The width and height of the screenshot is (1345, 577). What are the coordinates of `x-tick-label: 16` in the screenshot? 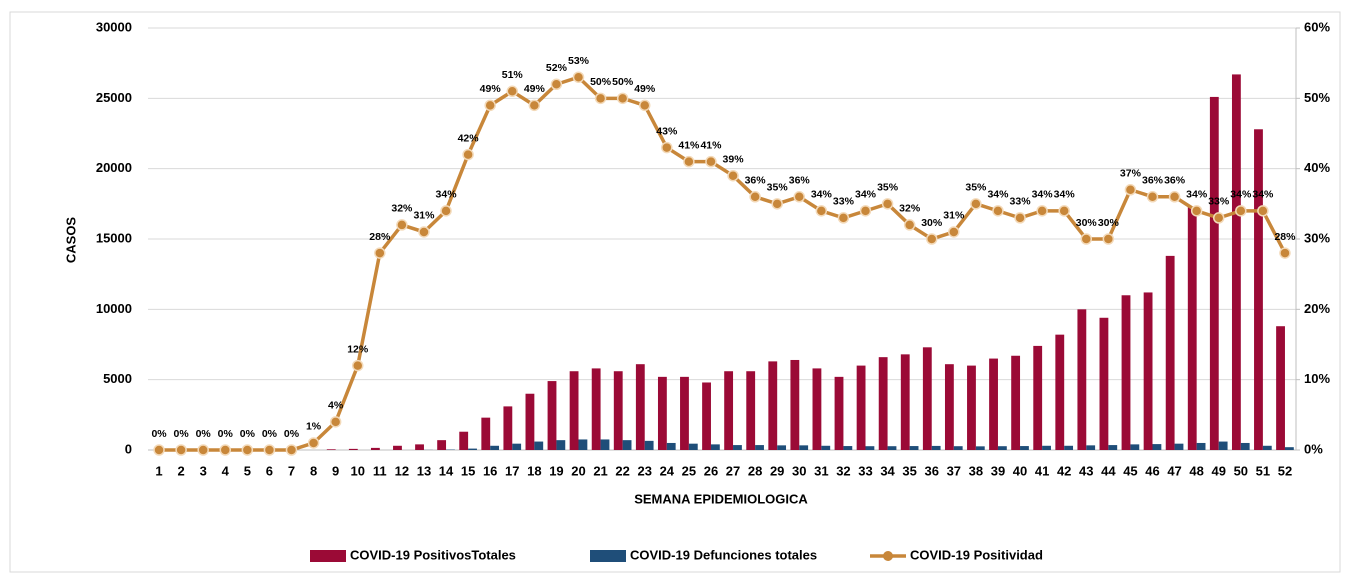 It's located at (490, 470).